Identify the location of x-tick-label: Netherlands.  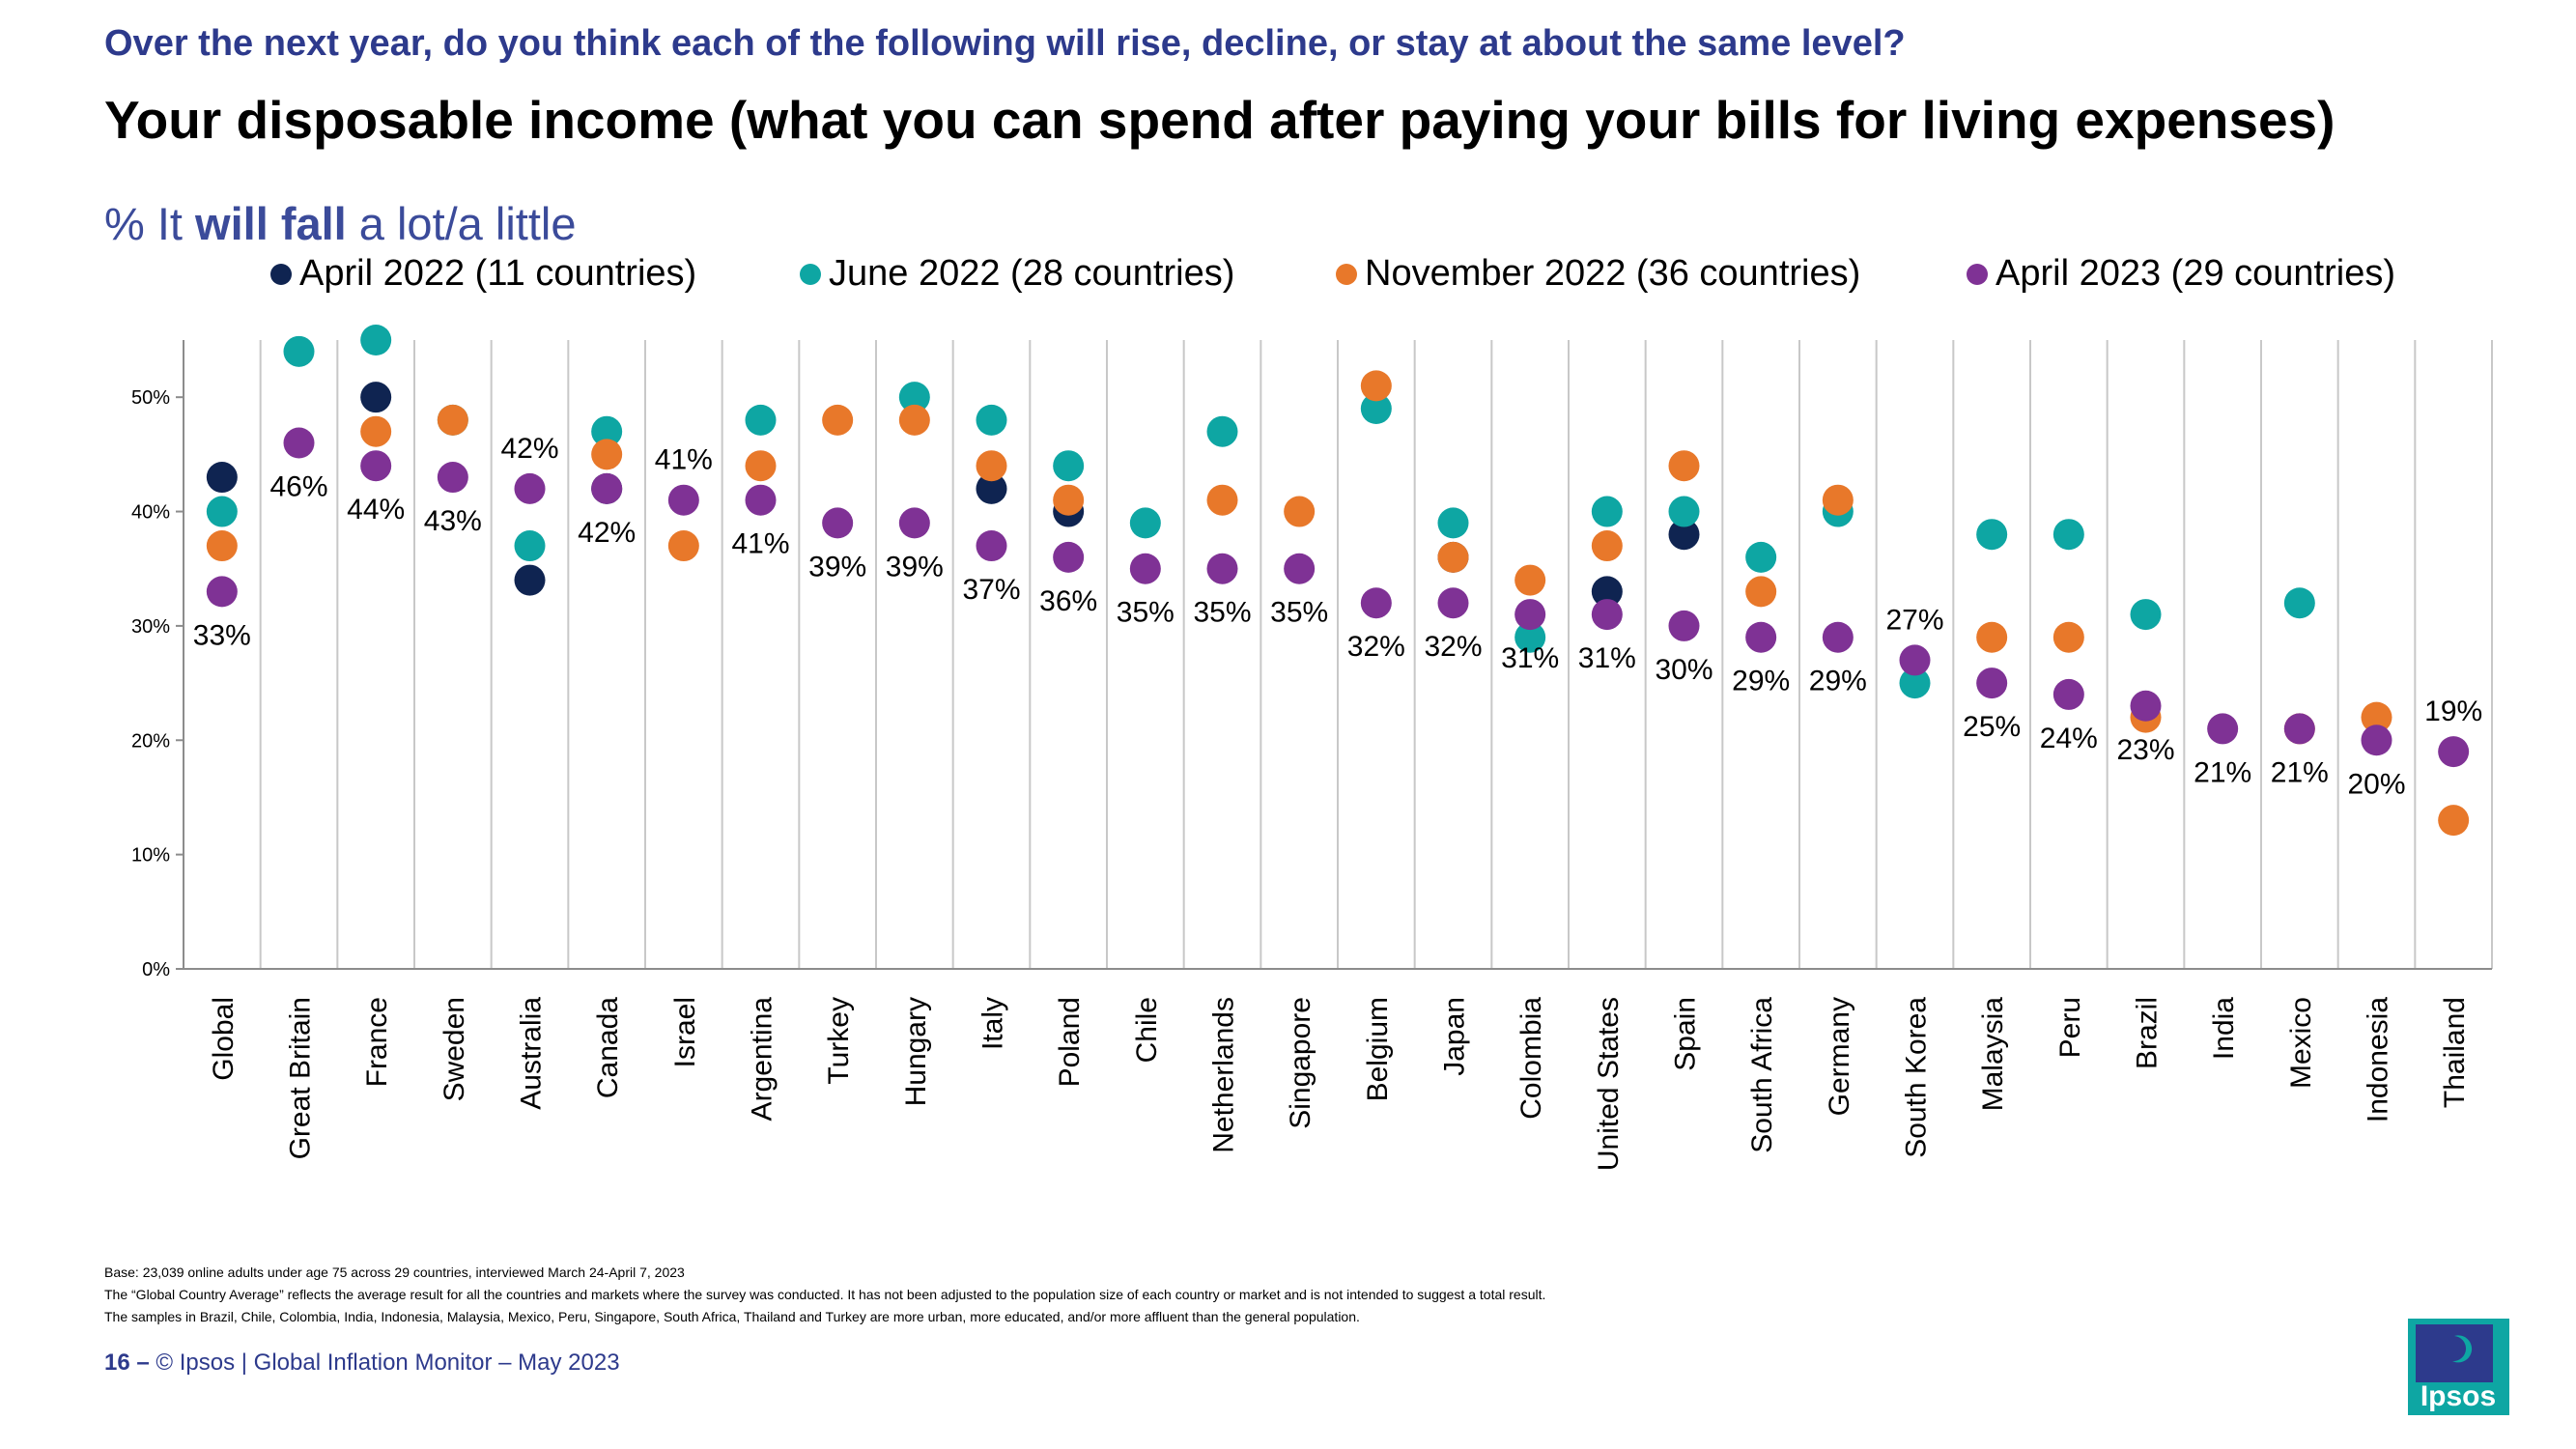
(1224, 1075).